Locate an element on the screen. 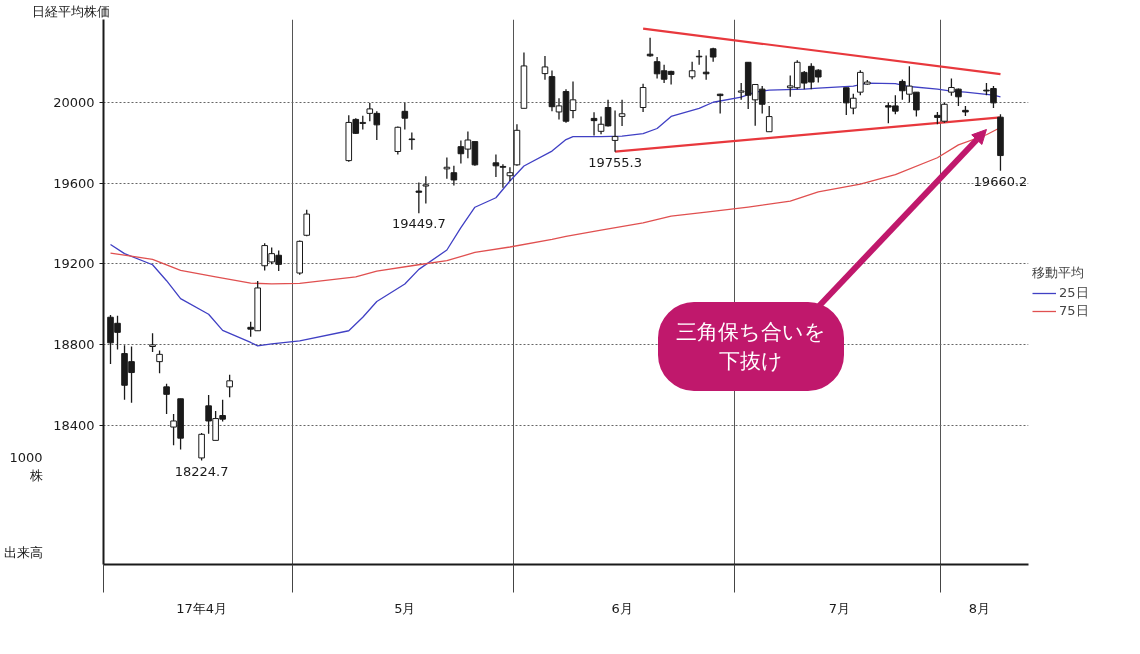 The image size is (1140, 654). text: 19660.2 is located at coordinates (1000, 181).